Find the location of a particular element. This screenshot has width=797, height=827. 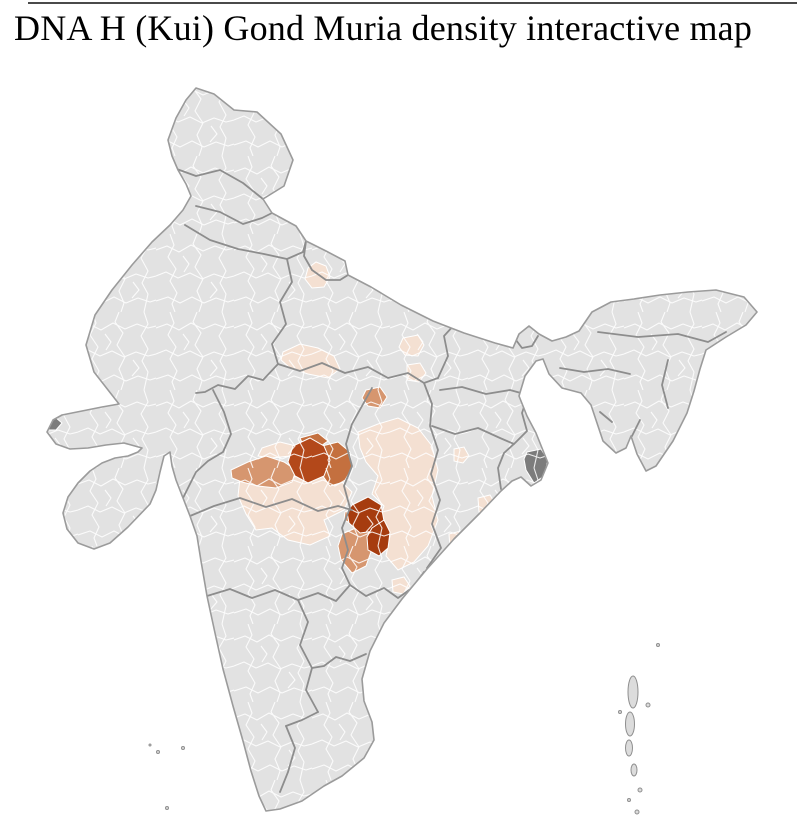

andaman-nicobar-islands is located at coordinates (639, 729).